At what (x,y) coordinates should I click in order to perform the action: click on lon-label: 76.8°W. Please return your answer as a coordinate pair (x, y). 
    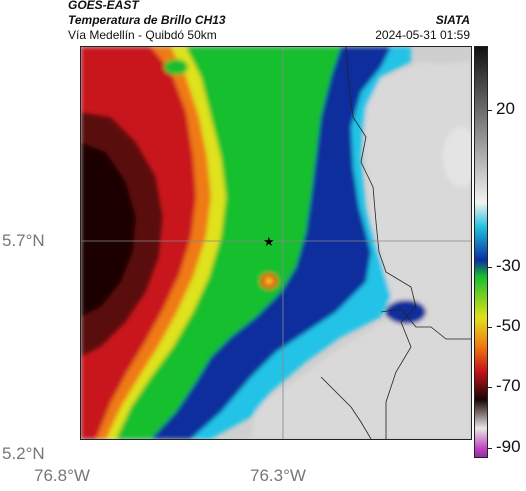
    Looking at the image, I should click on (62, 475).